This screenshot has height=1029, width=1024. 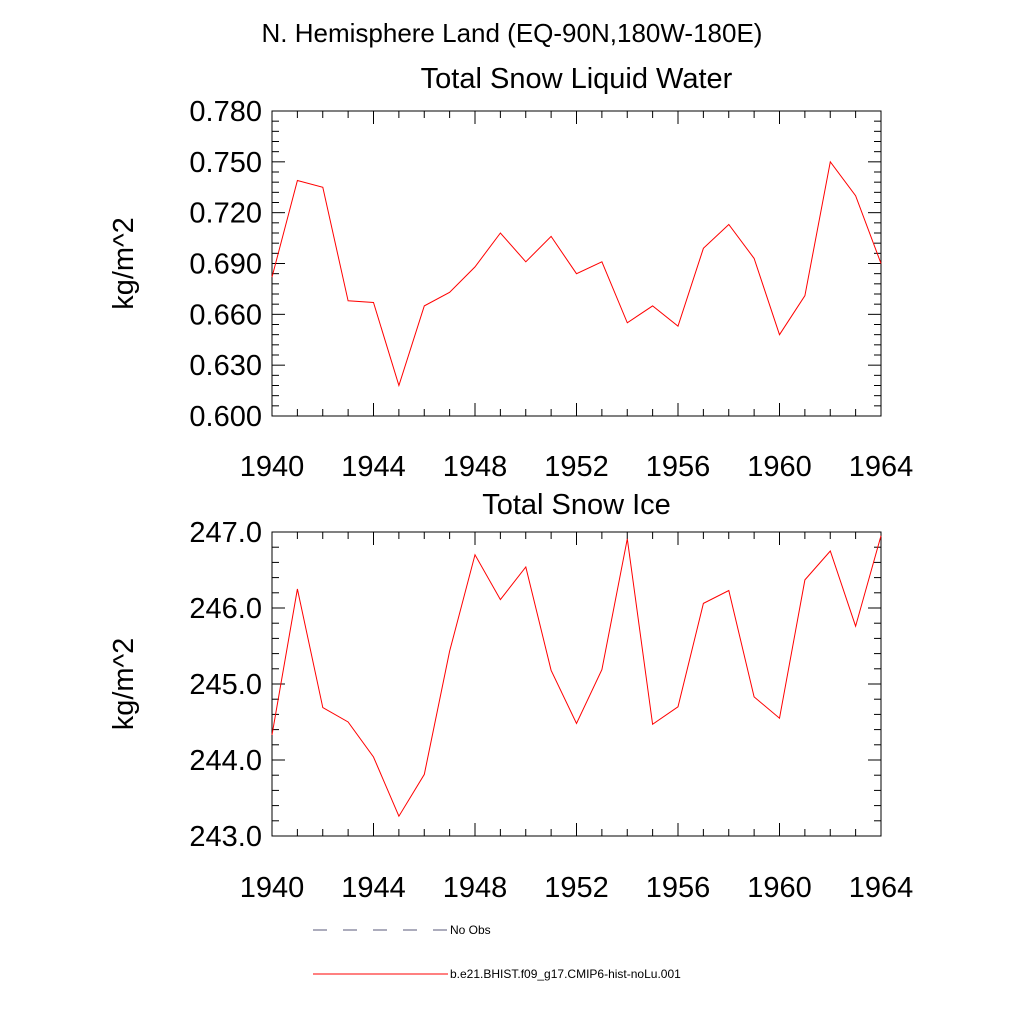 I want to click on y-tick-label: 0.660, so click(x=225, y=315).